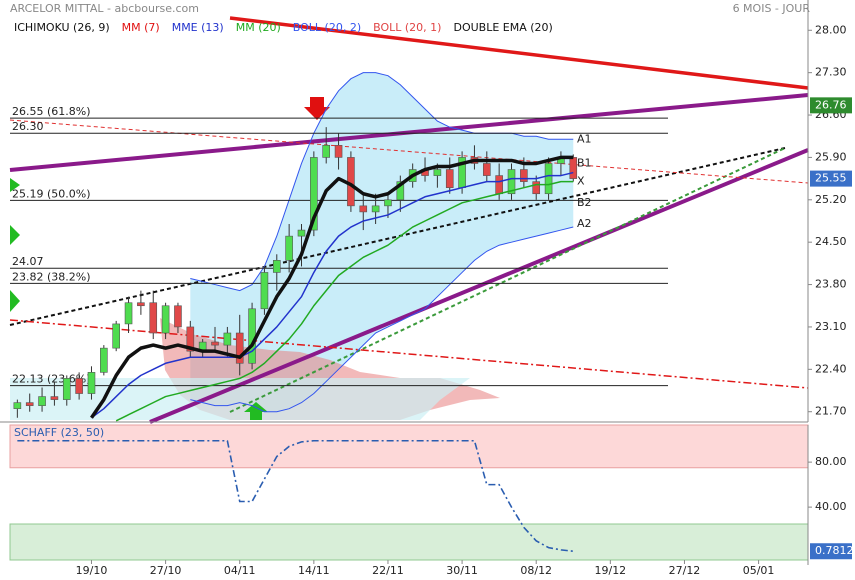 The width and height of the screenshot is (855, 580). What do you see at coordinates (831, 156) in the screenshot?
I see `y-tick-label: 25.90` at bounding box center [831, 156].